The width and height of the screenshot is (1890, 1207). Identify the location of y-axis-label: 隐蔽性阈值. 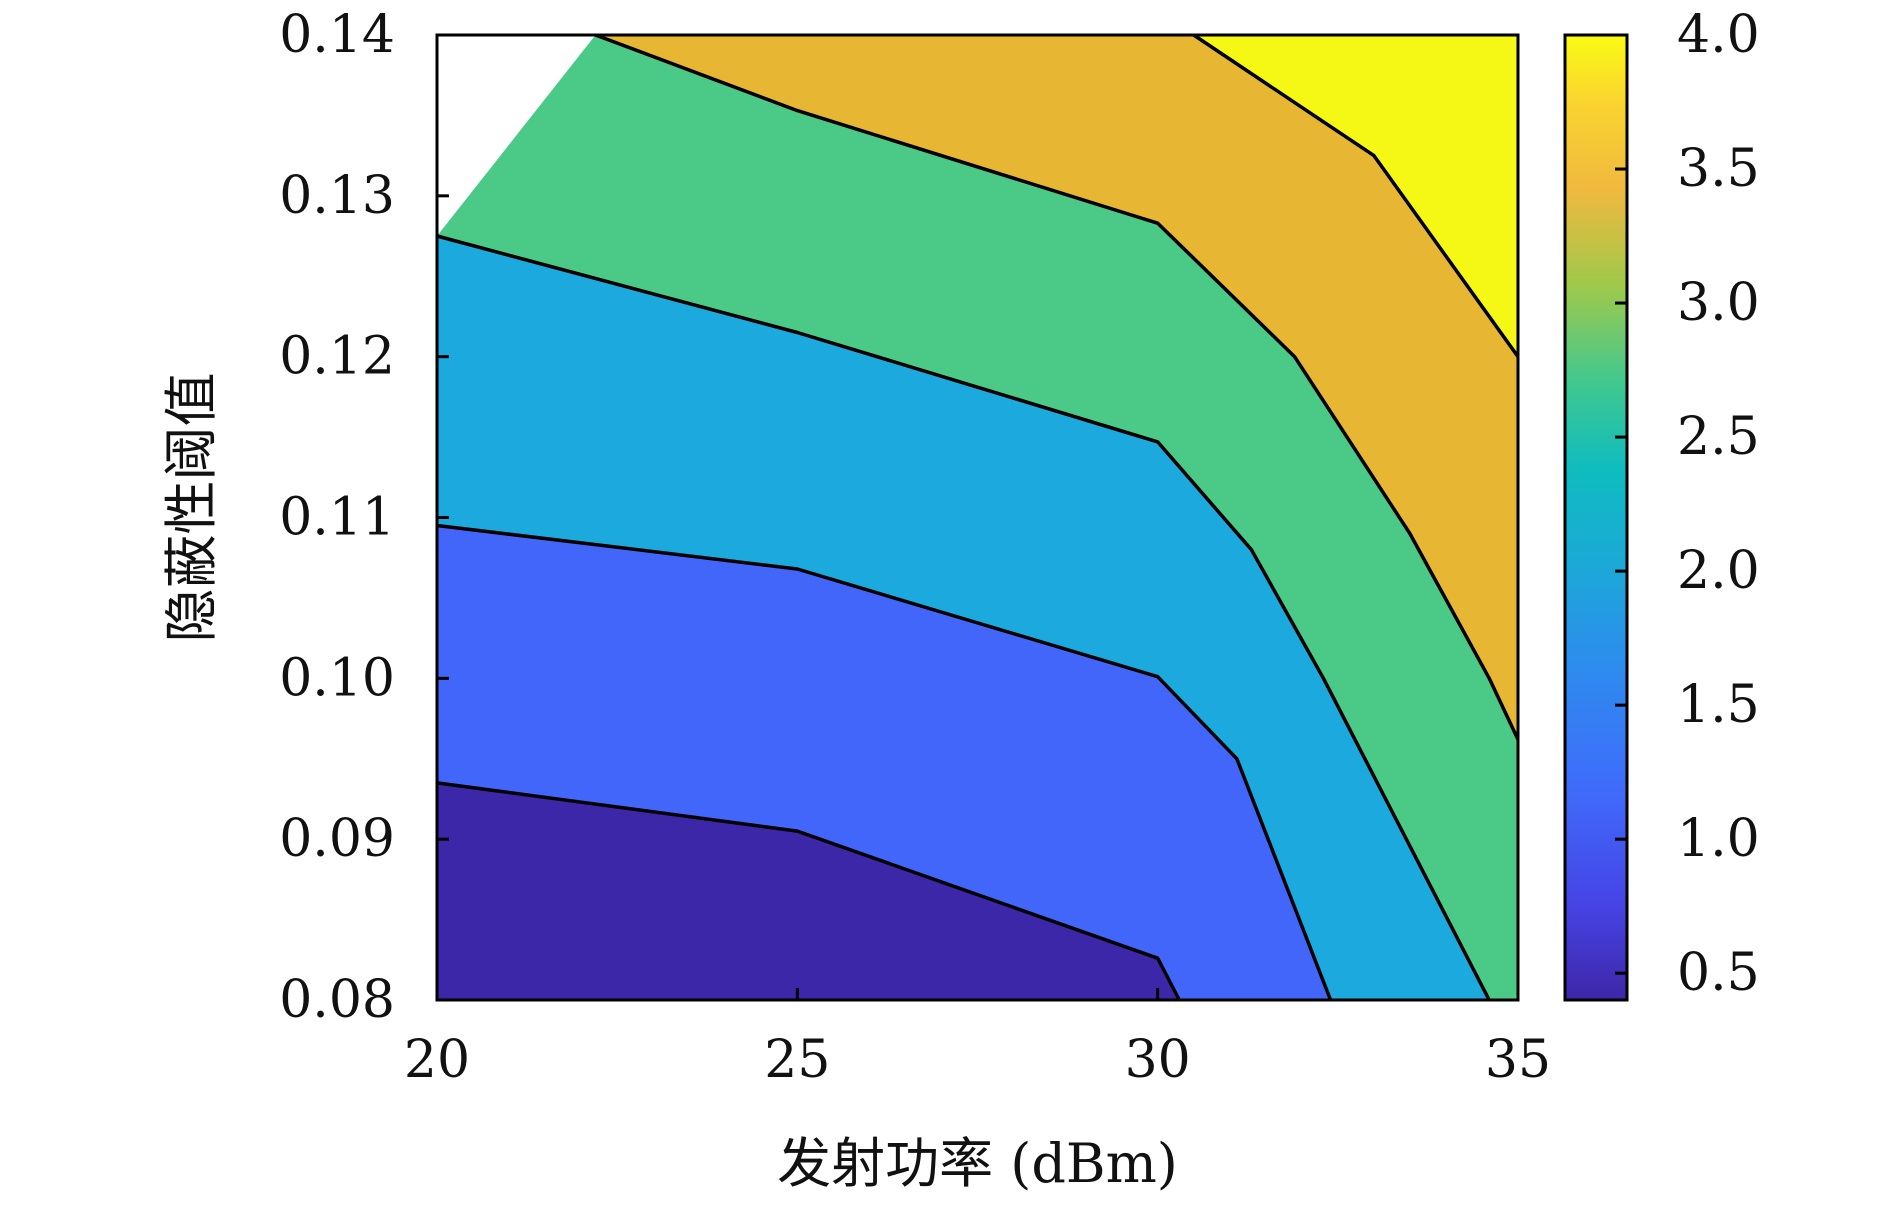
(191, 508).